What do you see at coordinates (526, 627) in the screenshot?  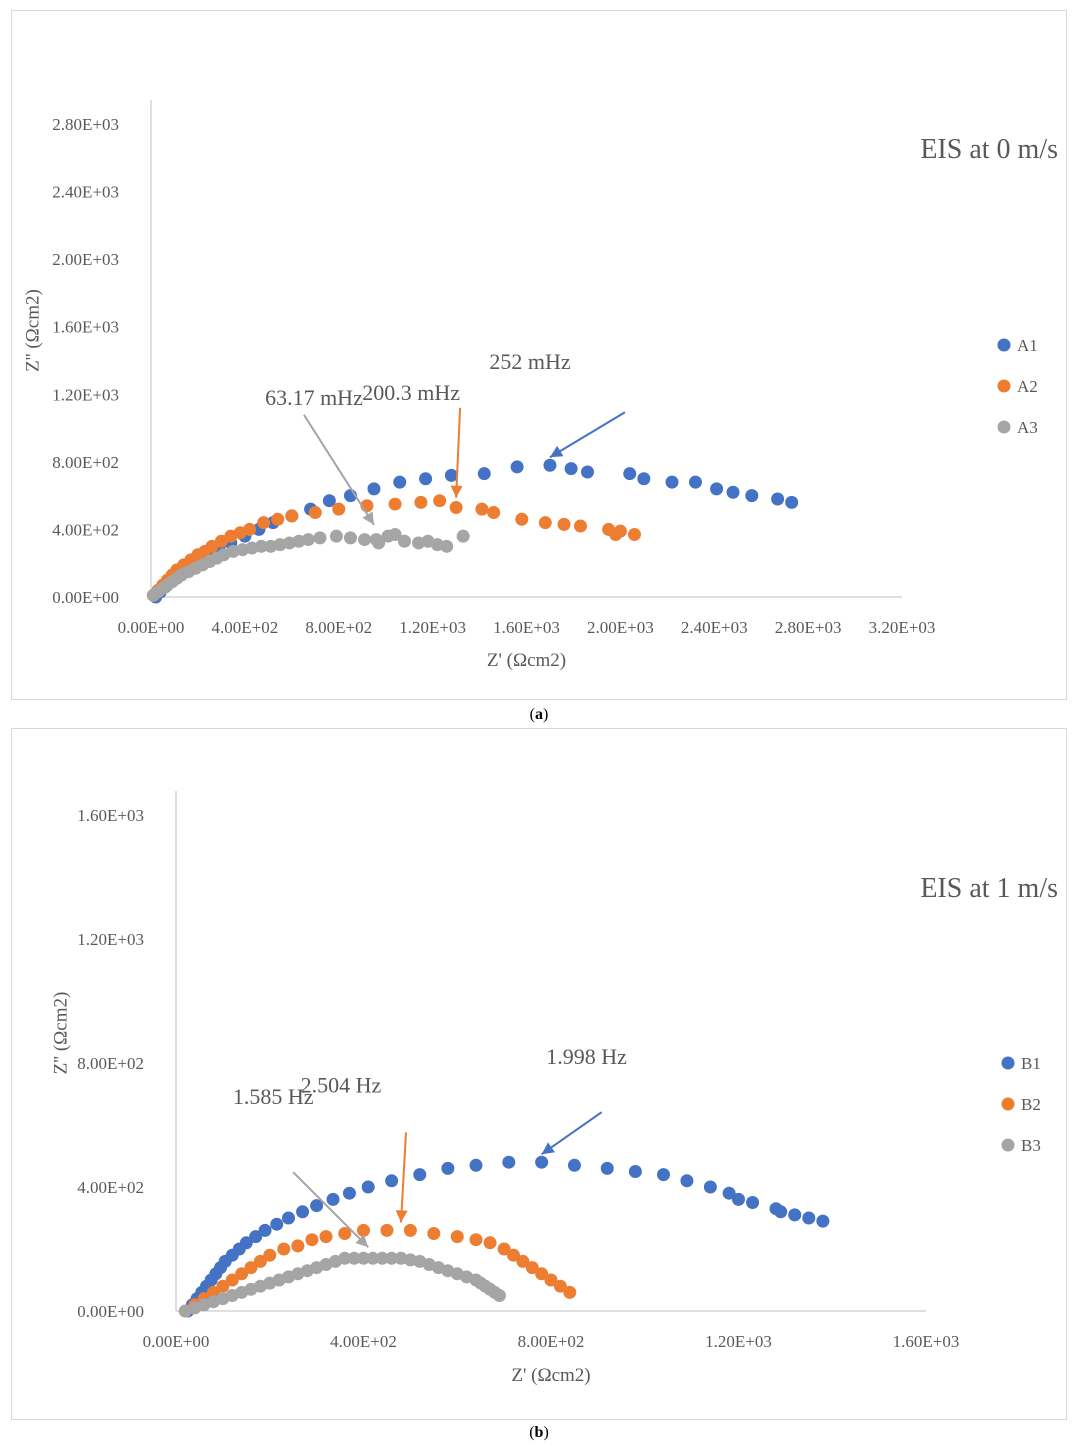 I see `x-tick-label: 1.60E+03` at bounding box center [526, 627].